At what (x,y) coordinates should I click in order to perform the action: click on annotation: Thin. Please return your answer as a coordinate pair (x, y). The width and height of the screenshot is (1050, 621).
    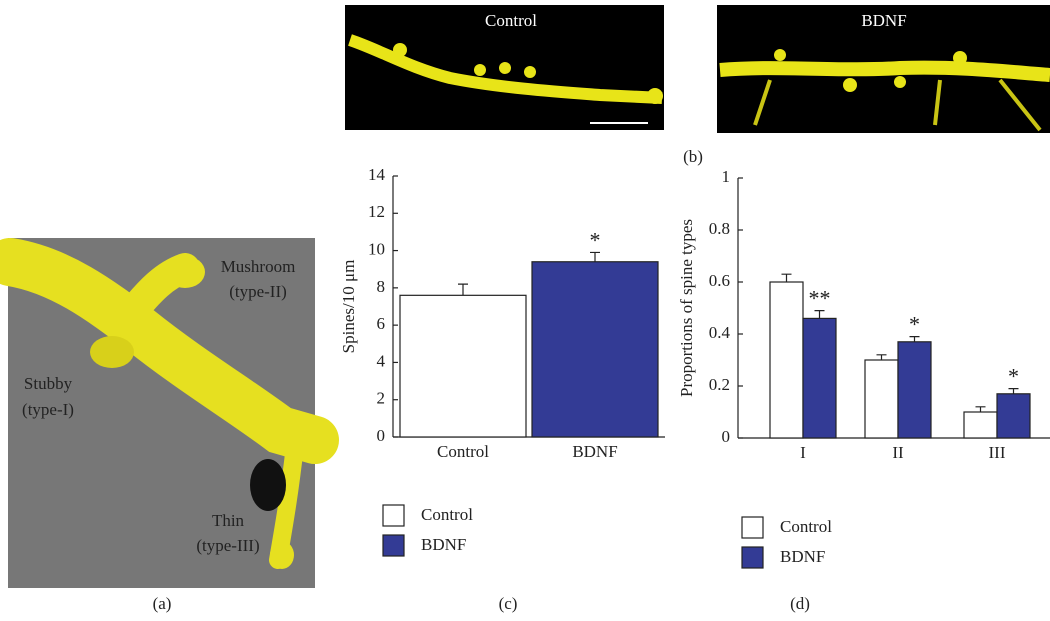
    Looking at the image, I should click on (228, 520).